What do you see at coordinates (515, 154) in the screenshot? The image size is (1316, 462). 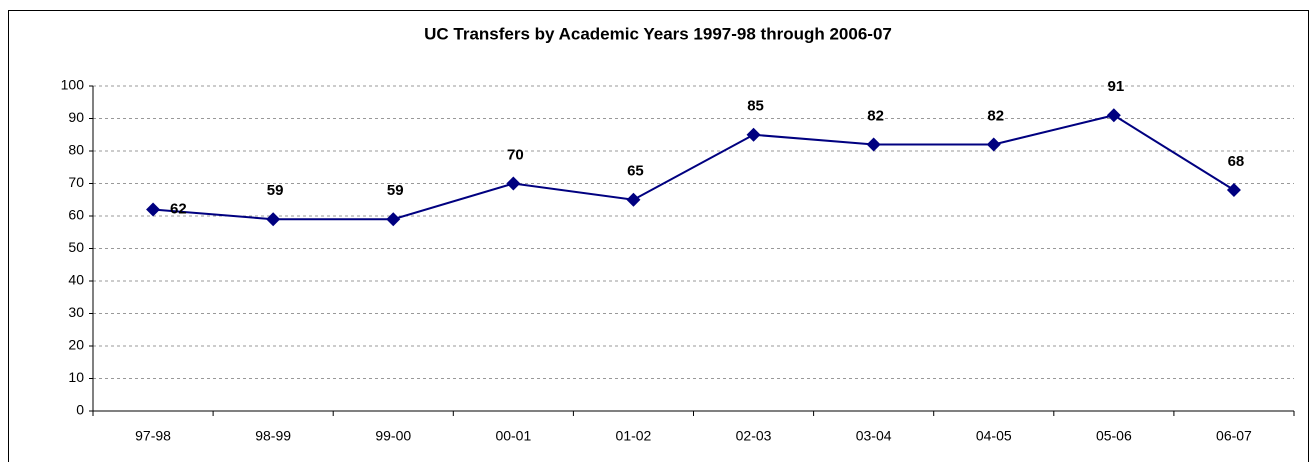 I see `data-label: 70` at bounding box center [515, 154].